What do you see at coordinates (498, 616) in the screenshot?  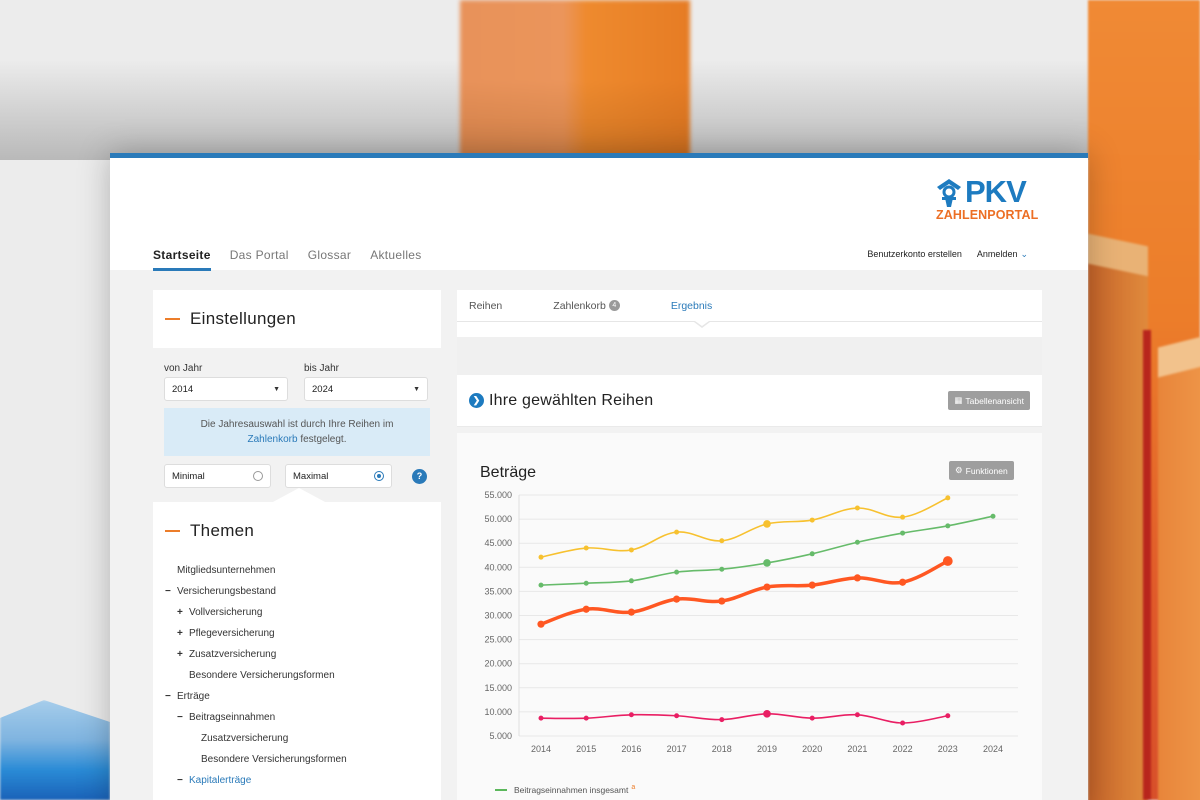 I see `svg-text: 30.000` at bounding box center [498, 616].